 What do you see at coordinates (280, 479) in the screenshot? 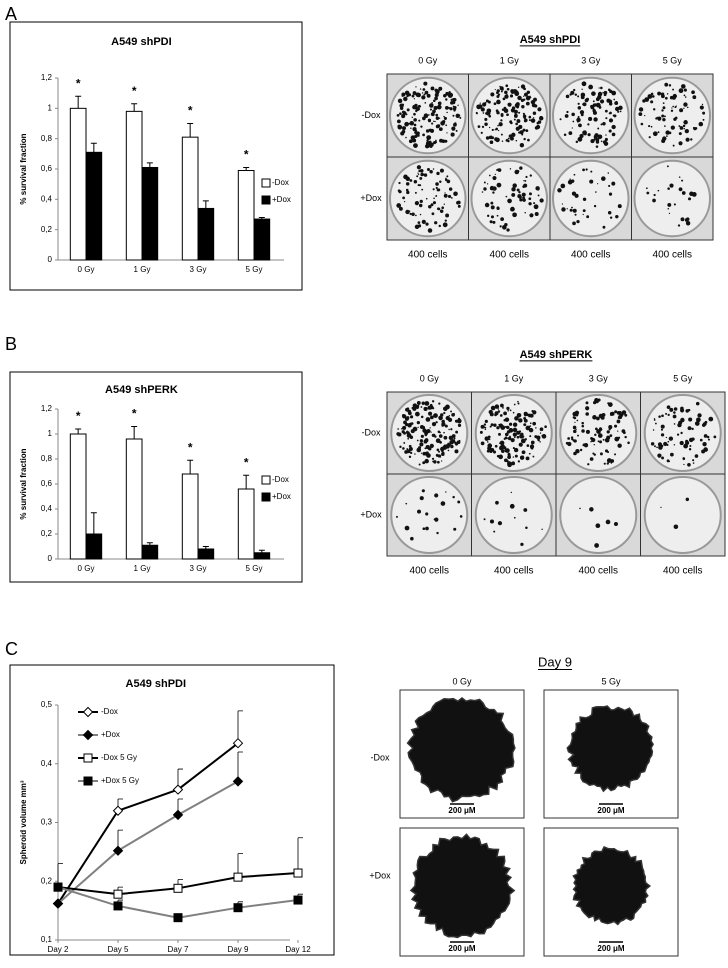
I see `legend-label: -Dox` at bounding box center [280, 479].